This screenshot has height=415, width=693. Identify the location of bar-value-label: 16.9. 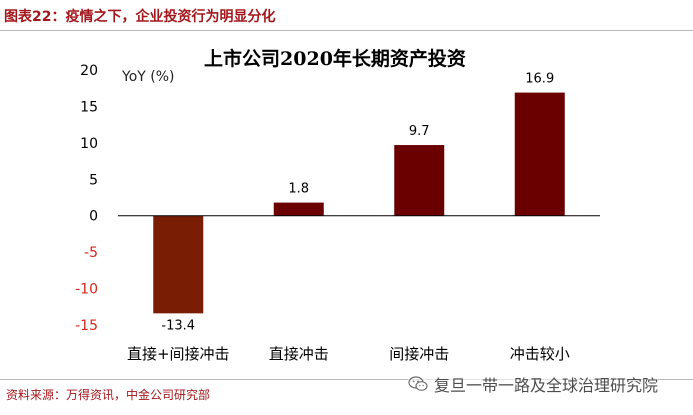
(539, 79).